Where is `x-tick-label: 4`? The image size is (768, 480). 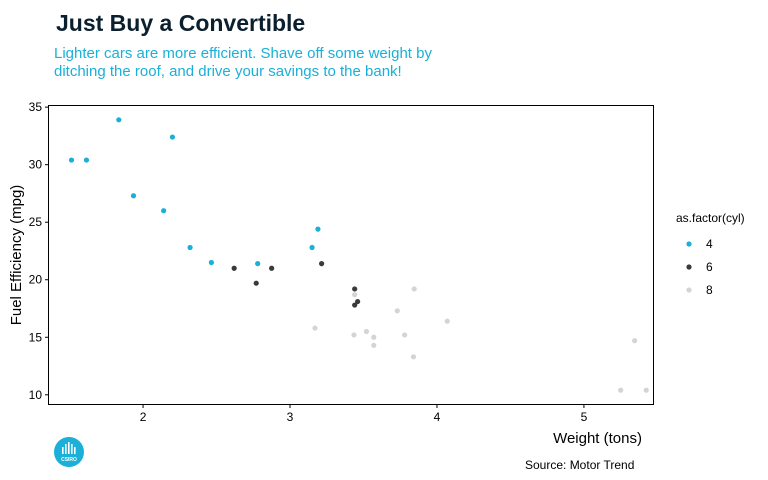 x-tick-label: 4 is located at coordinates (437, 417).